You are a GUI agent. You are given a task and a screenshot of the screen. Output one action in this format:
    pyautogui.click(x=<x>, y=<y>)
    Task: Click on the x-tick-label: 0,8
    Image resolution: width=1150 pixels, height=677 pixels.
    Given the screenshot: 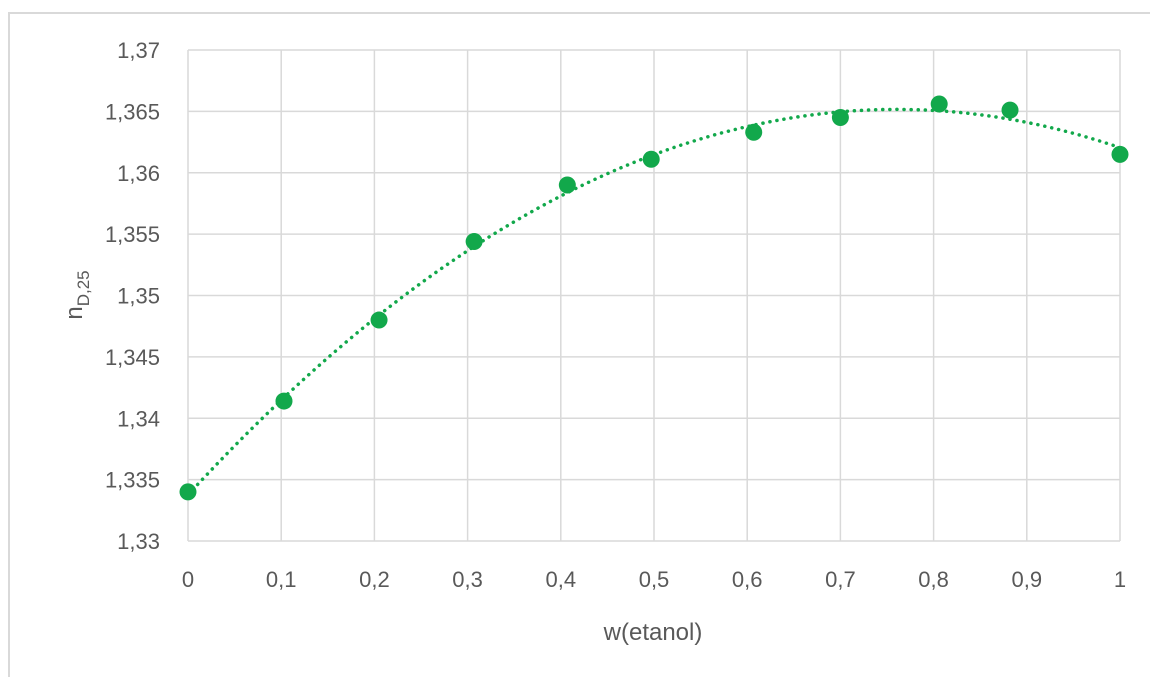 What is the action you would take?
    pyautogui.click(x=933, y=579)
    